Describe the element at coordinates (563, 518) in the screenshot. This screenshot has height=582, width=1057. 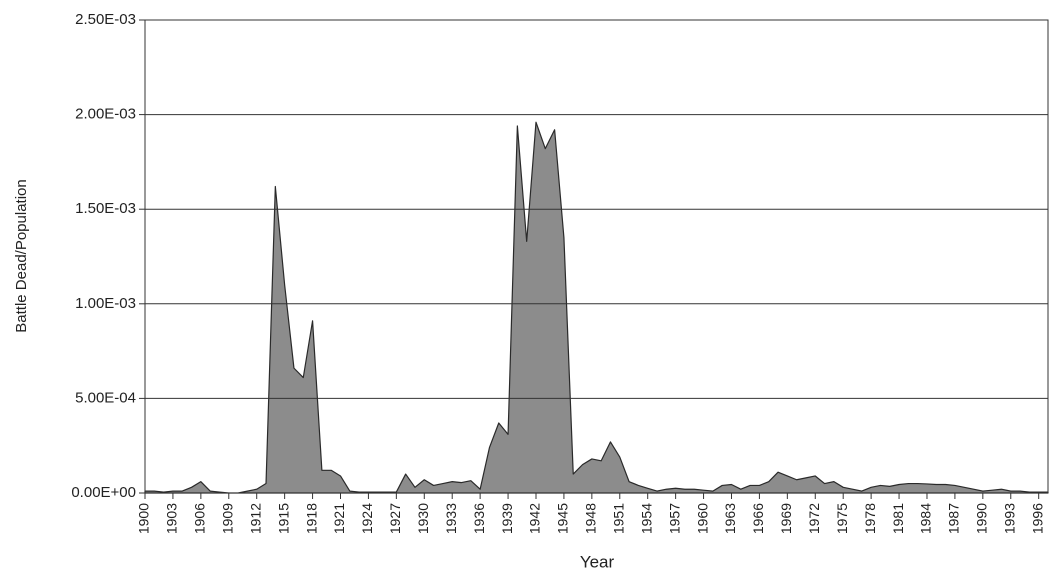
I see `x-tick-label: 1945` at that location.